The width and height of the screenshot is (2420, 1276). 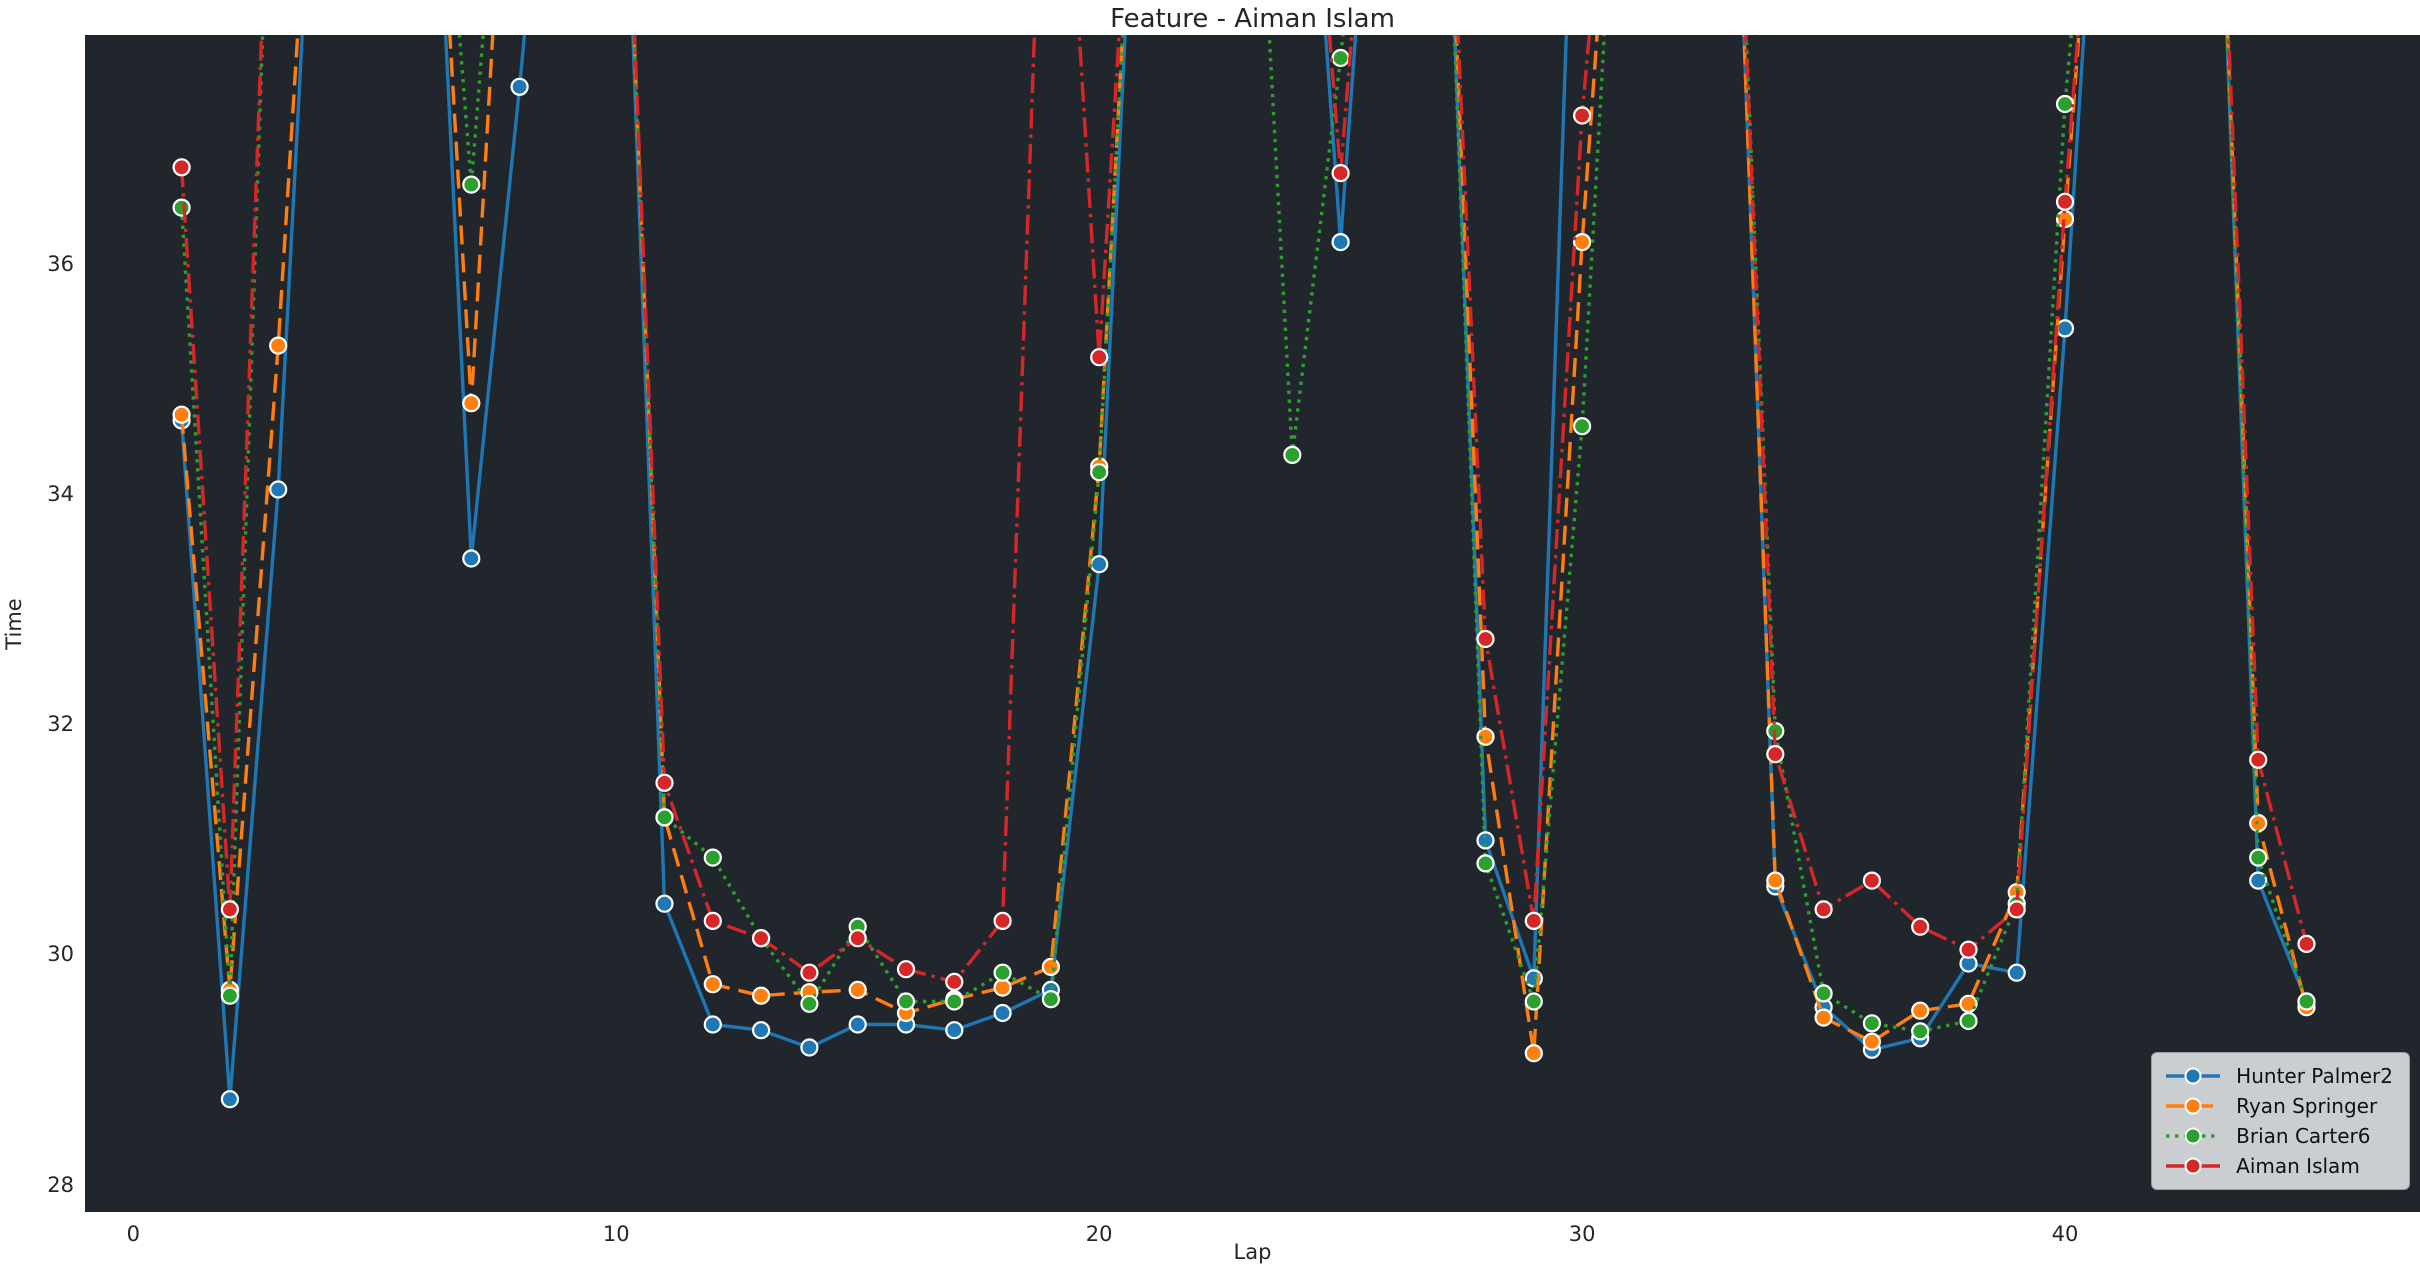 What do you see at coordinates (60, 954) in the screenshot?
I see `y-tick-label-30: 30` at bounding box center [60, 954].